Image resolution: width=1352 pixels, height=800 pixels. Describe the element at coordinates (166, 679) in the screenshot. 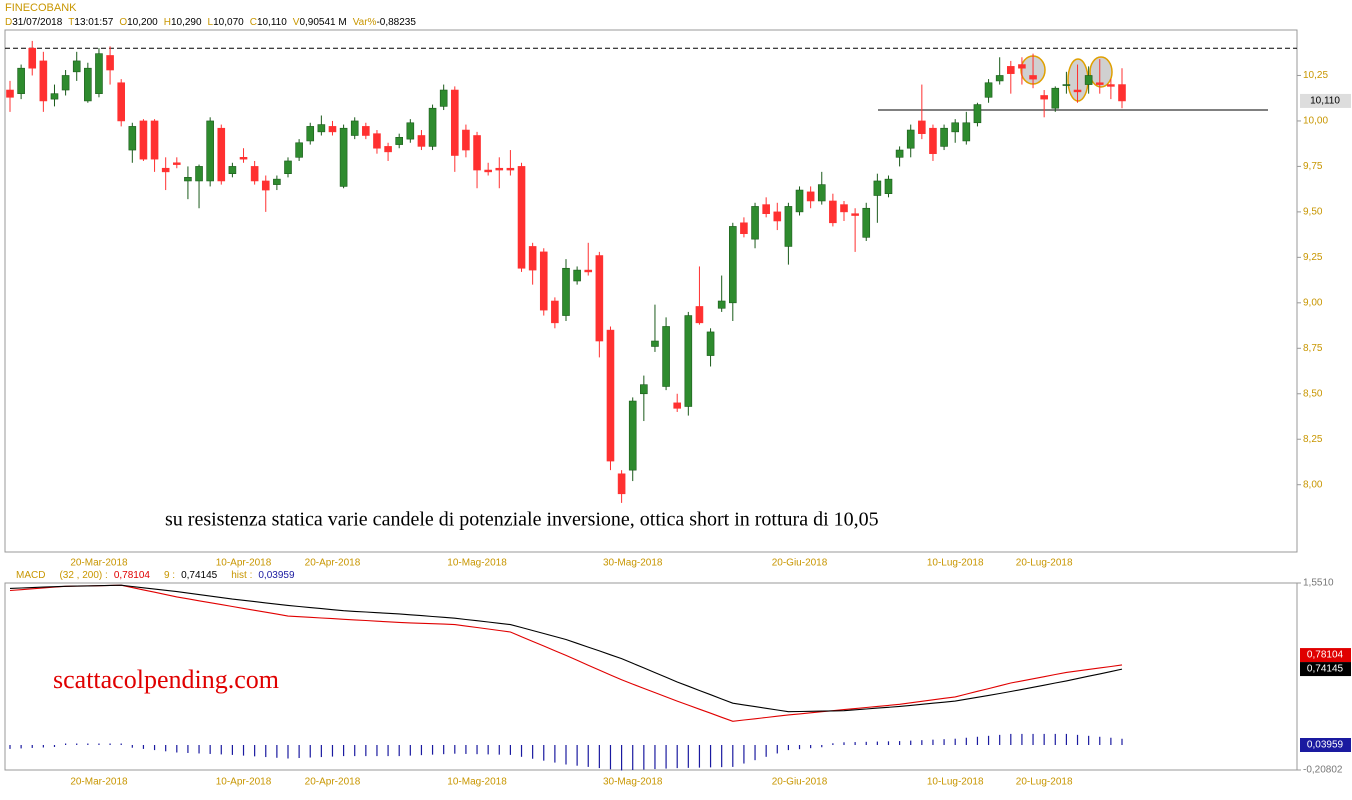

I see `watermark: scattacolpending.com` at that location.